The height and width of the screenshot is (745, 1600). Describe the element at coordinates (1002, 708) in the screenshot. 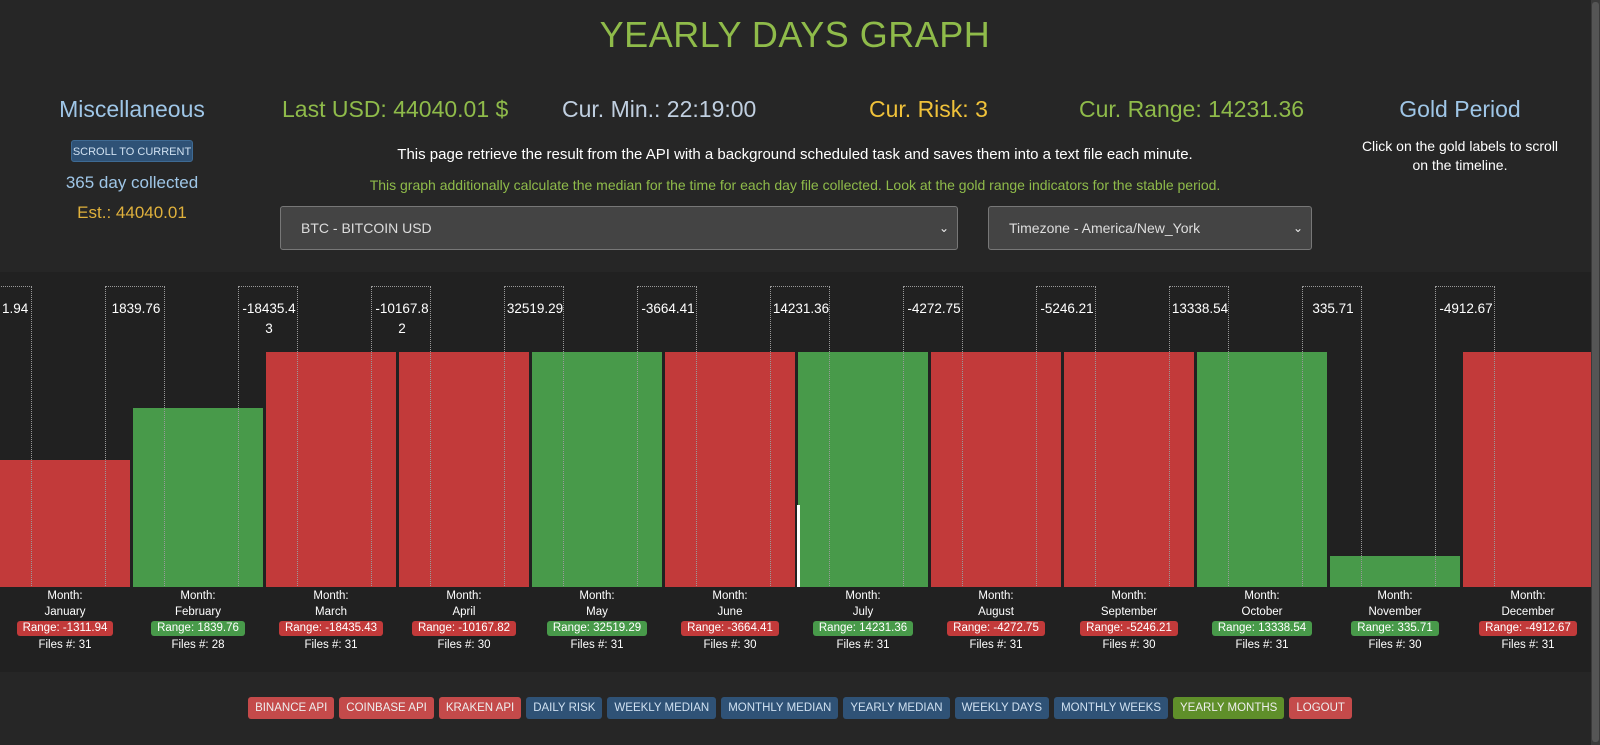

I see `weekly-days-button: WEEKLY DAYS` at that location.